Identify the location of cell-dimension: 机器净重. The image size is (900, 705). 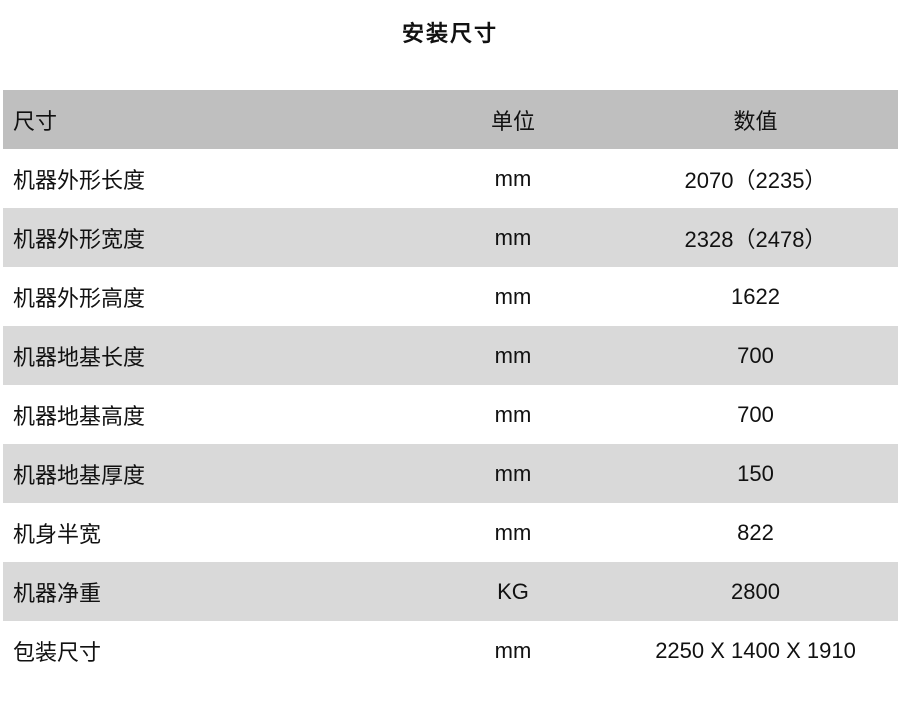
(57, 594).